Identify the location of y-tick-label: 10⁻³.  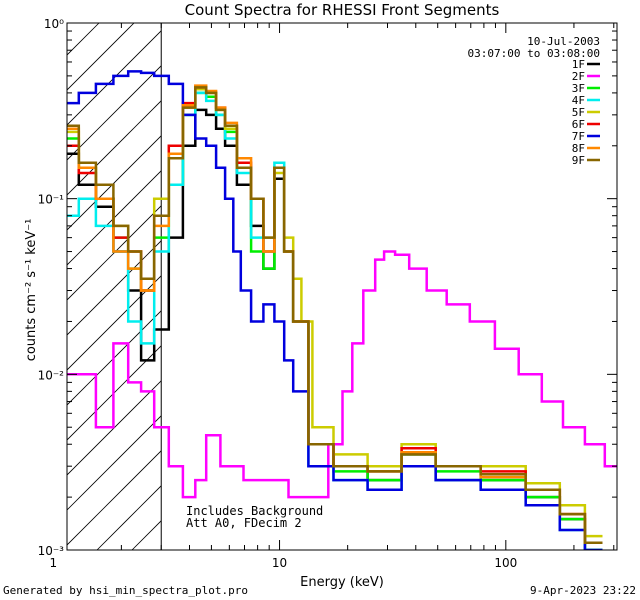
(51, 551).